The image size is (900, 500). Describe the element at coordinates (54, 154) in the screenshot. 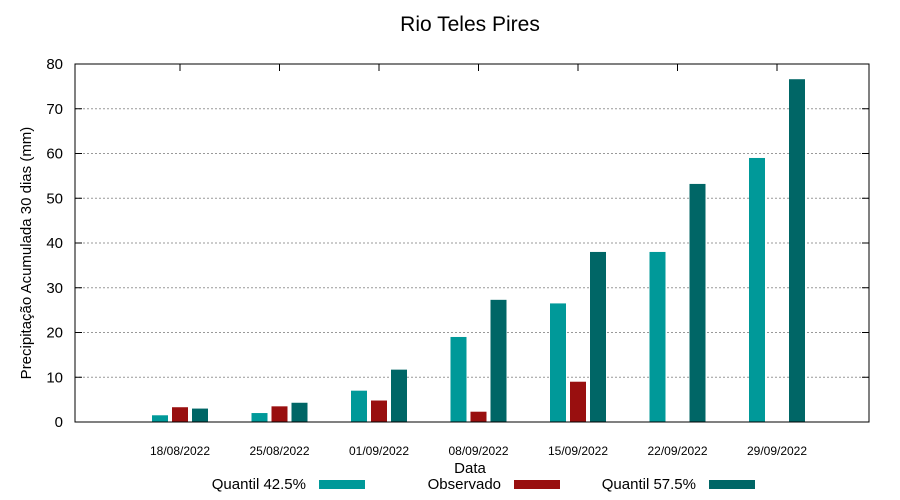

I see `y-tick-label: 60` at that location.